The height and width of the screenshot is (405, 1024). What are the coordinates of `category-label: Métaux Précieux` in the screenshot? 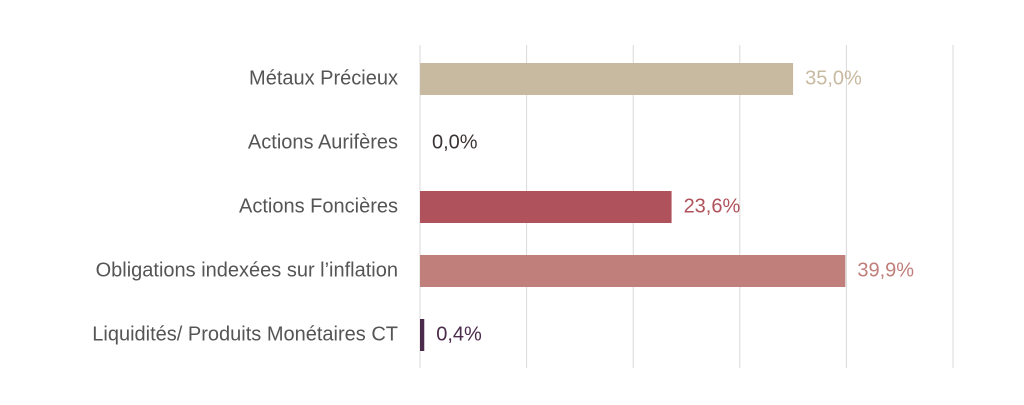 It's located at (323, 78).